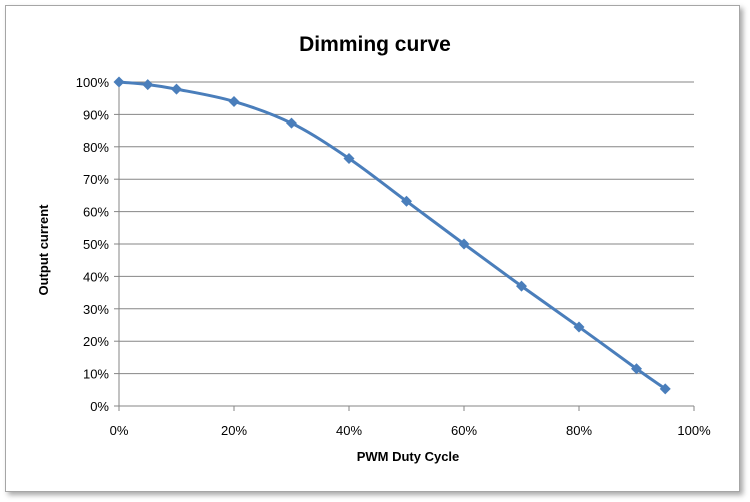 The height and width of the screenshot is (502, 750). I want to click on y-tick-label: 10%, so click(96, 374).